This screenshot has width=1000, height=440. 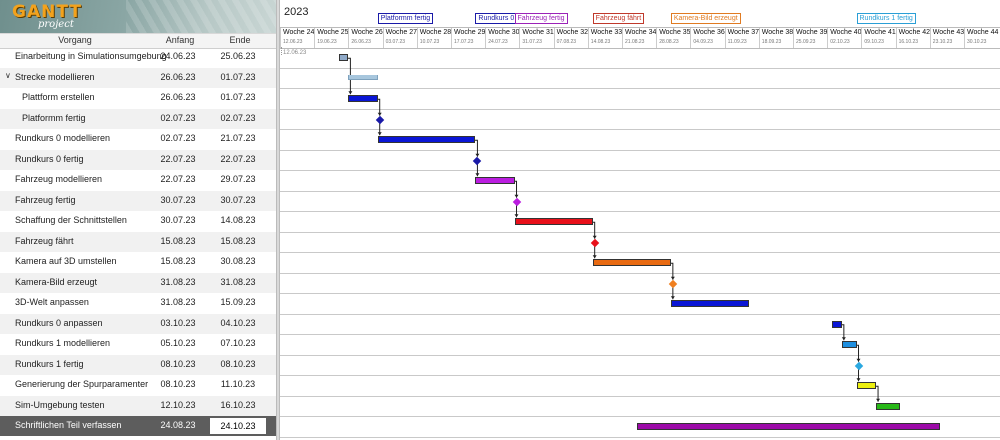 I want to click on task-row: ∨ Strecke modellieren 26.06.23 01.07.23, so click(x=138, y=77).